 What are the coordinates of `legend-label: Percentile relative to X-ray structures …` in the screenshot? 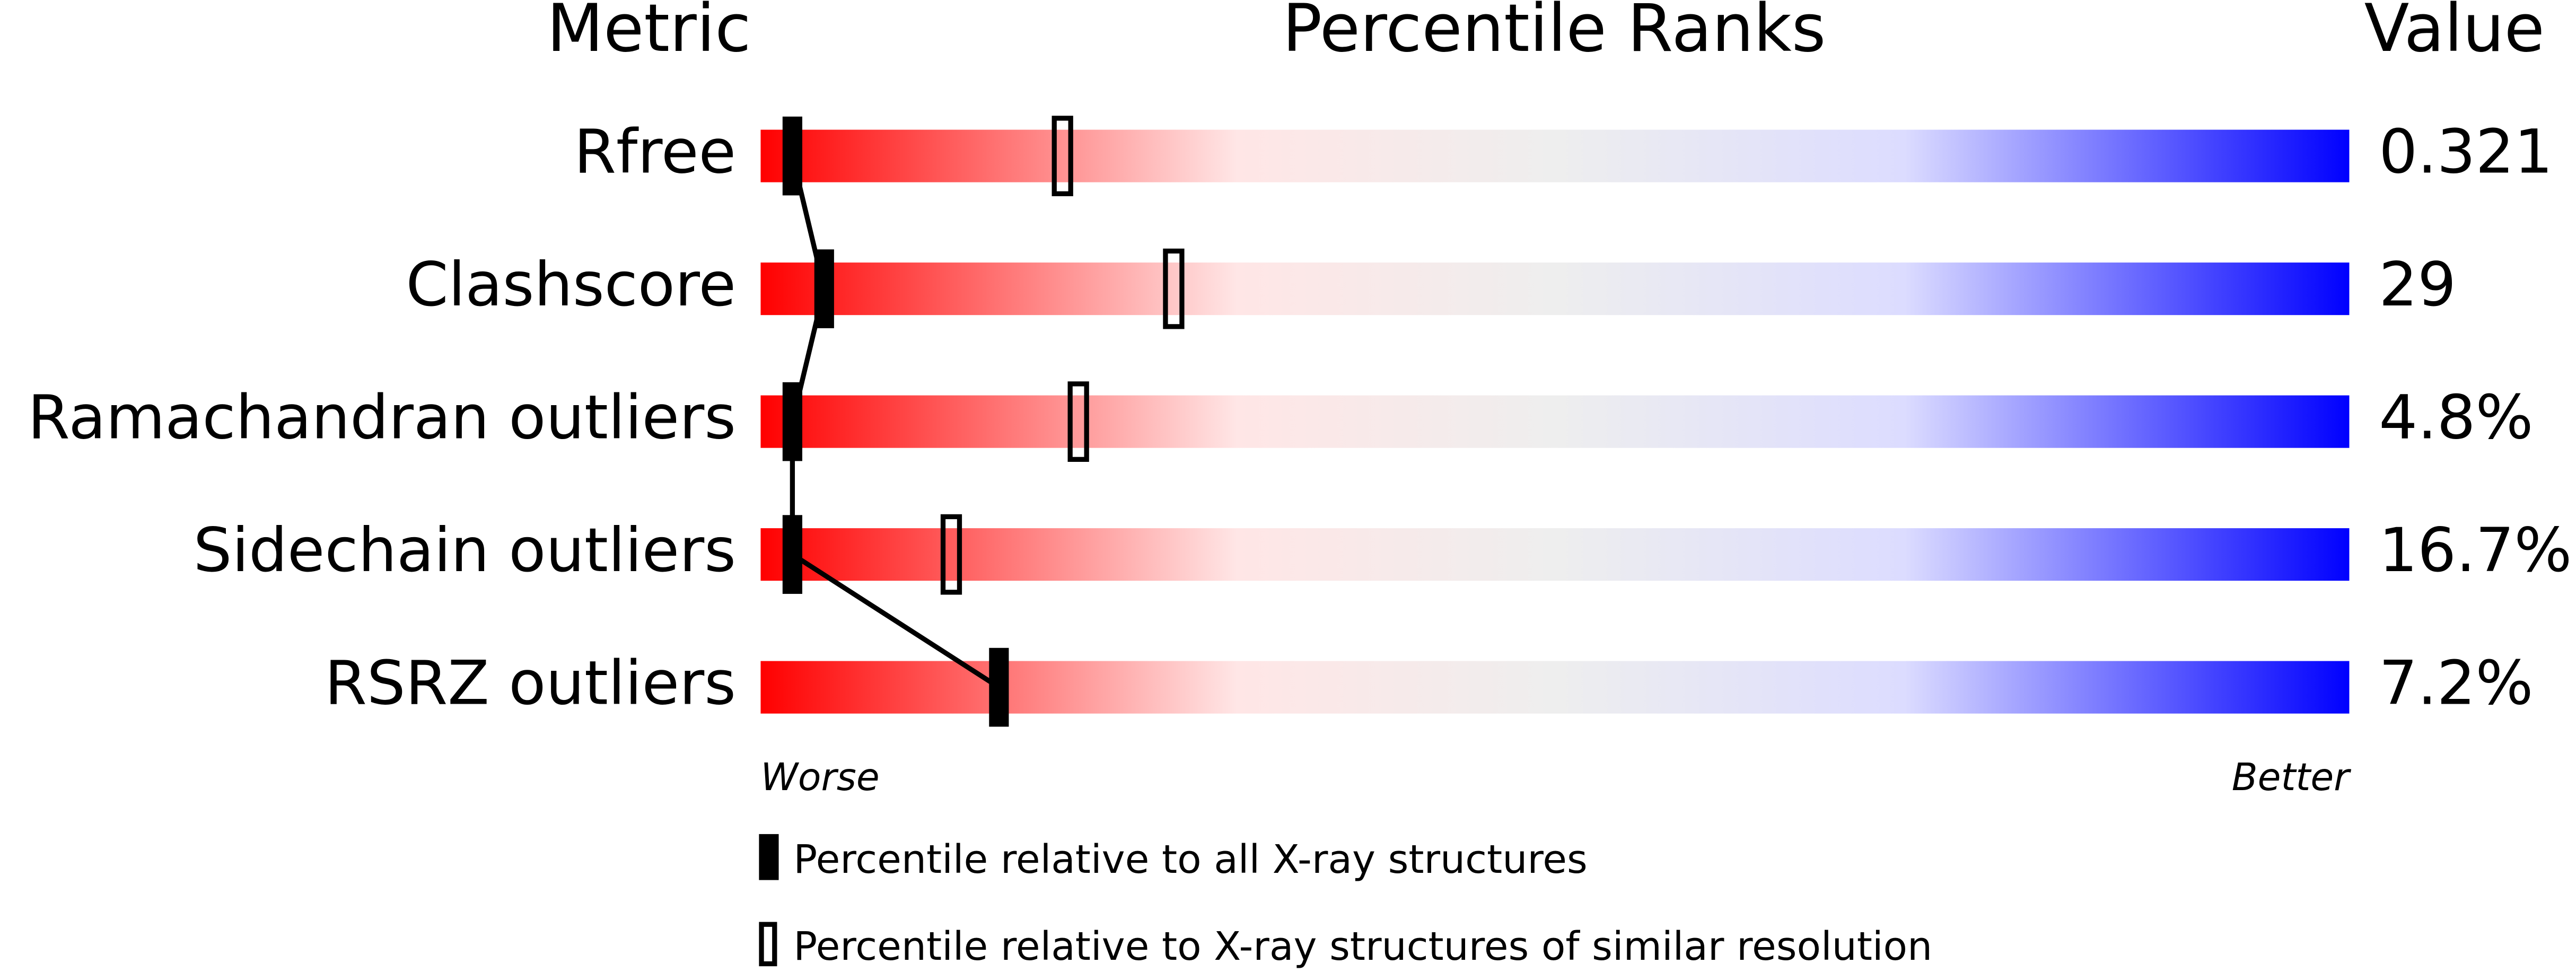 It's located at (1362, 946).